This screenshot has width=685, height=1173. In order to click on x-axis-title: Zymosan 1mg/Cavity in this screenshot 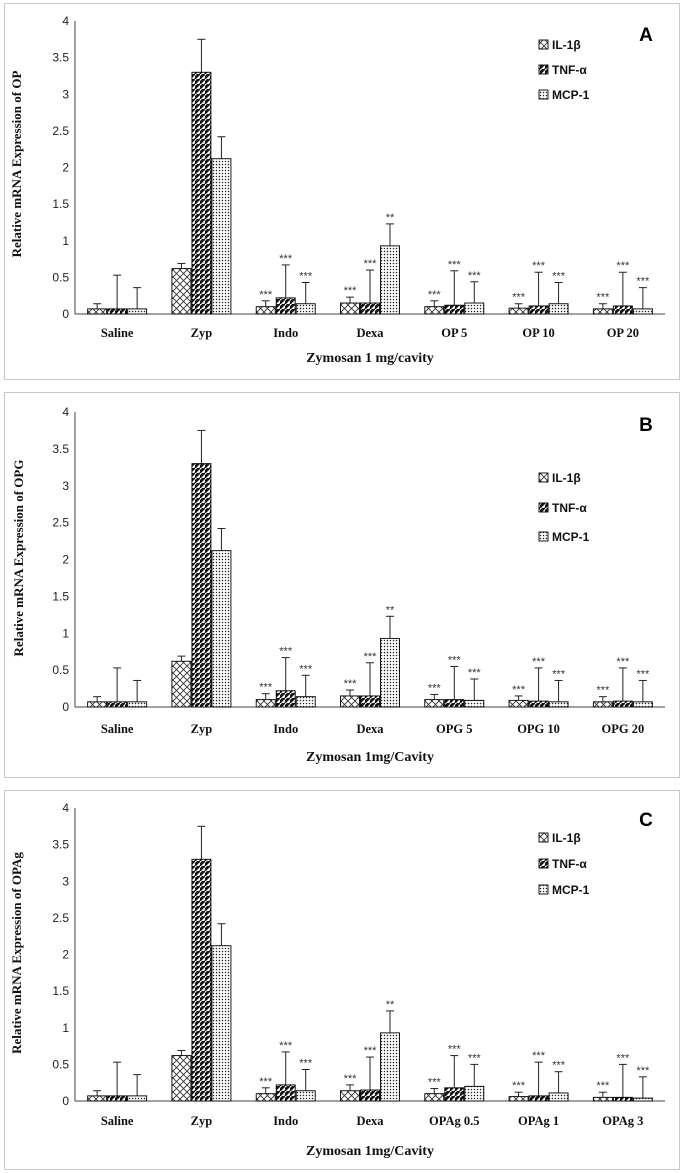, I will do `click(370, 757)`.